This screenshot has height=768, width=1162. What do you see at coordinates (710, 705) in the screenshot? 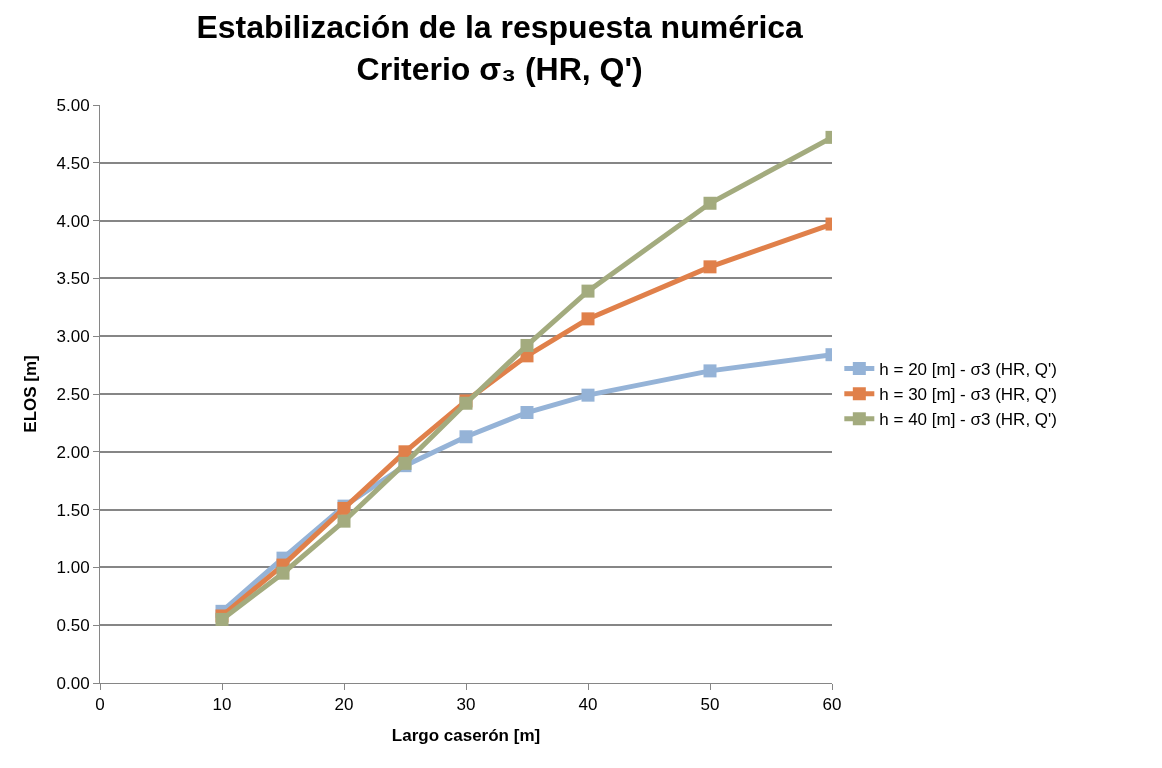
I see `x-tick-label: 50` at bounding box center [710, 705].